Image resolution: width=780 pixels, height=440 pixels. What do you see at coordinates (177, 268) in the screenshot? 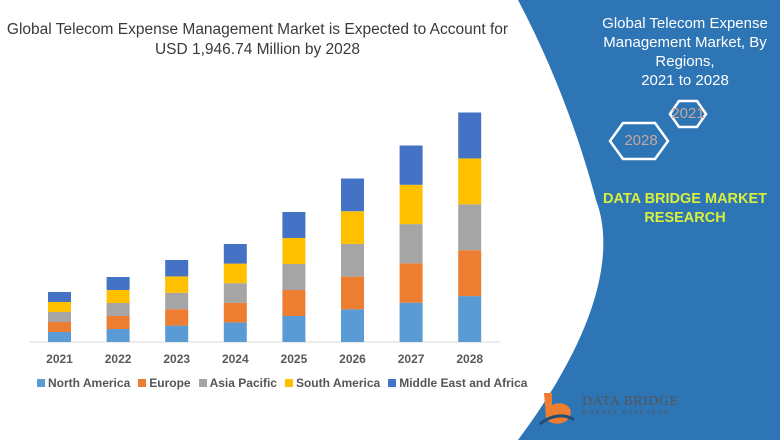
I see `bar-segment-middle-east-and-africa-2023` at bounding box center [177, 268].